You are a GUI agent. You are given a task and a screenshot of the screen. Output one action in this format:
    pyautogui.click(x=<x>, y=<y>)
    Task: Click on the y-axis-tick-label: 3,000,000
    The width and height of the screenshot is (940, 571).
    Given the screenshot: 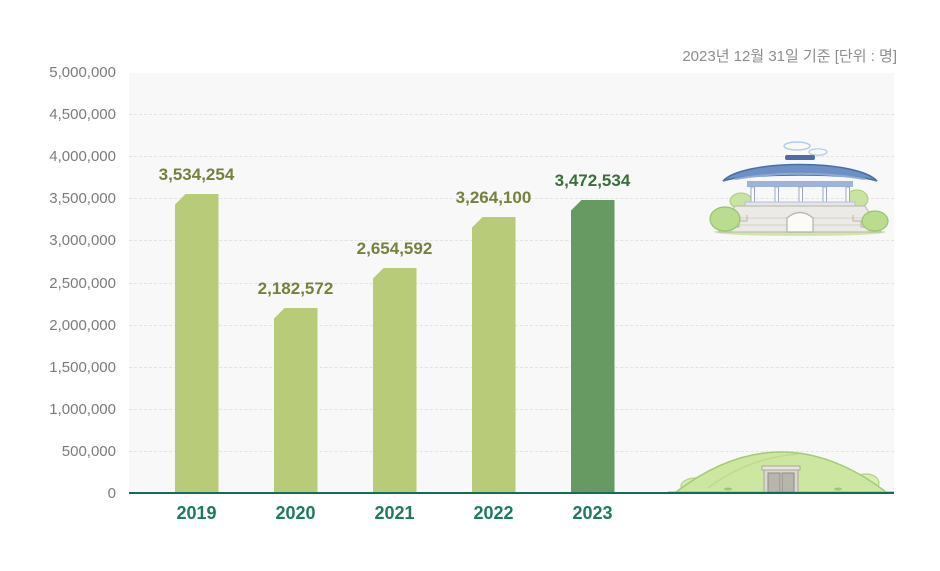 What is the action you would take?
    pyautogui.click(x=82, y=241)
    